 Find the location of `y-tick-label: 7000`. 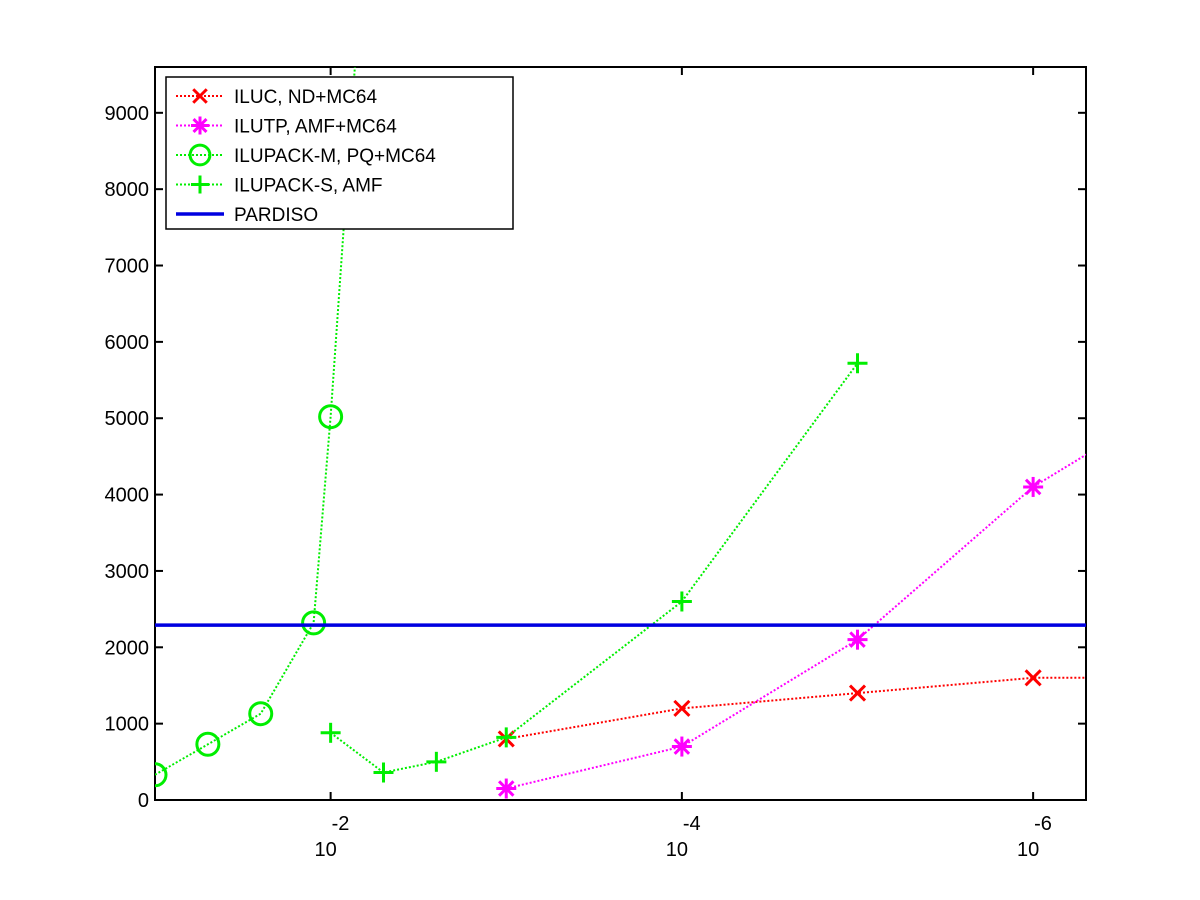

y-tick-label: 7000 is located at coordinates (127, 267).